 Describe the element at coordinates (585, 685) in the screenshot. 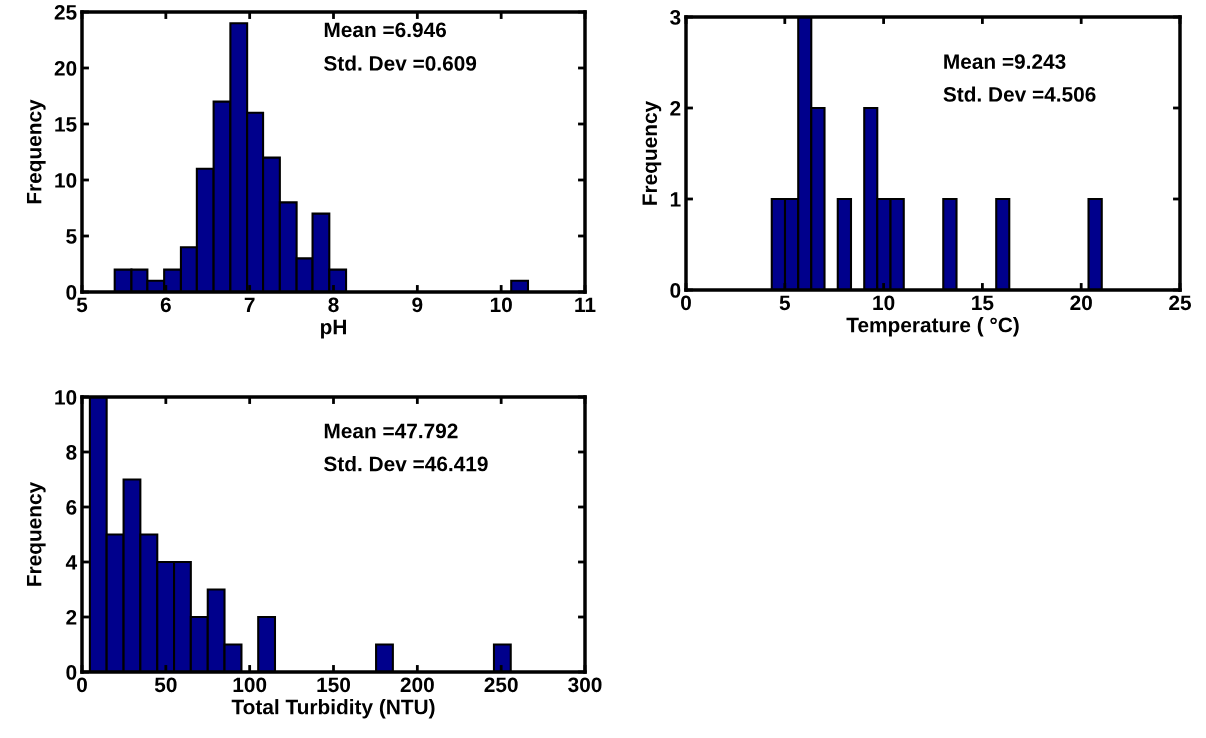

I see `x-tick-label: 300` at that location.